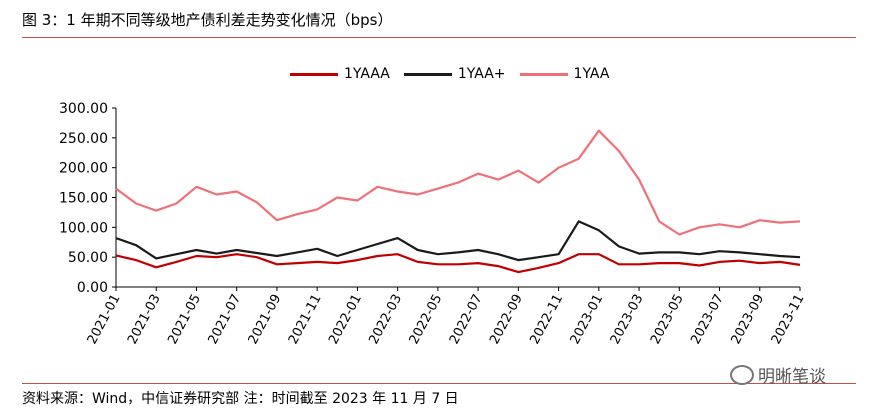 This screenshot has width=872, height=412. I want to click on legend-item-1yaaa: 1YAAA, so click(340, 74).